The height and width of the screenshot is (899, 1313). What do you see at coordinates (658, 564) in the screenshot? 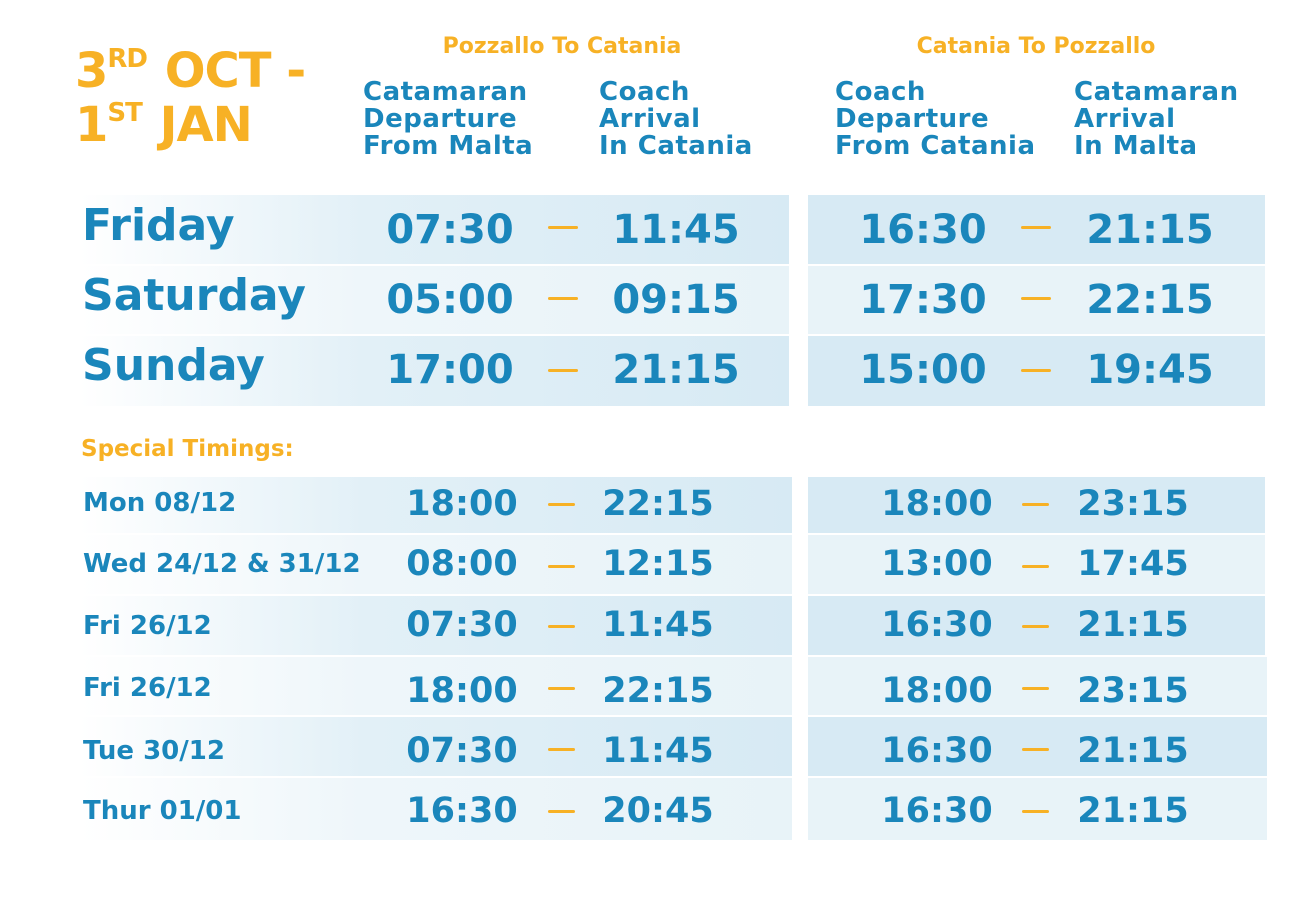
I see `time-cell: 12:15` at bounding box center [658, 564].